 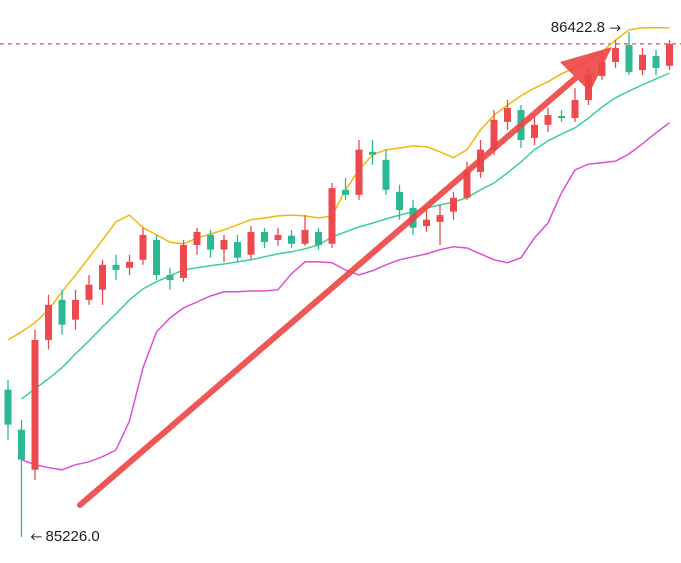 I want to click on min-label: 85226.0, so click(x=73, y=536).